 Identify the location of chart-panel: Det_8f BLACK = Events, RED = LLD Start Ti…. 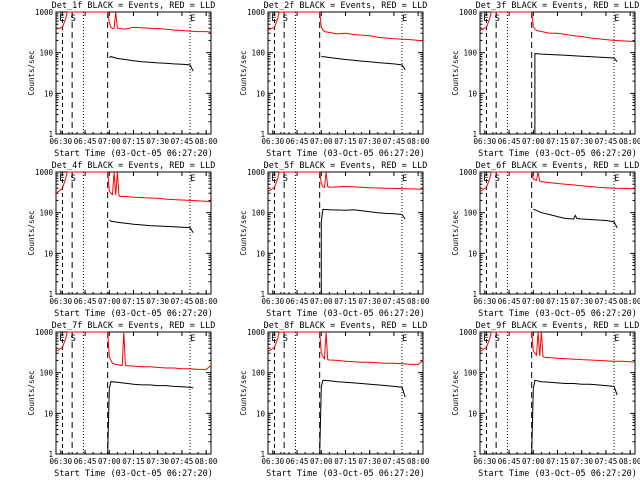
(334, 400).